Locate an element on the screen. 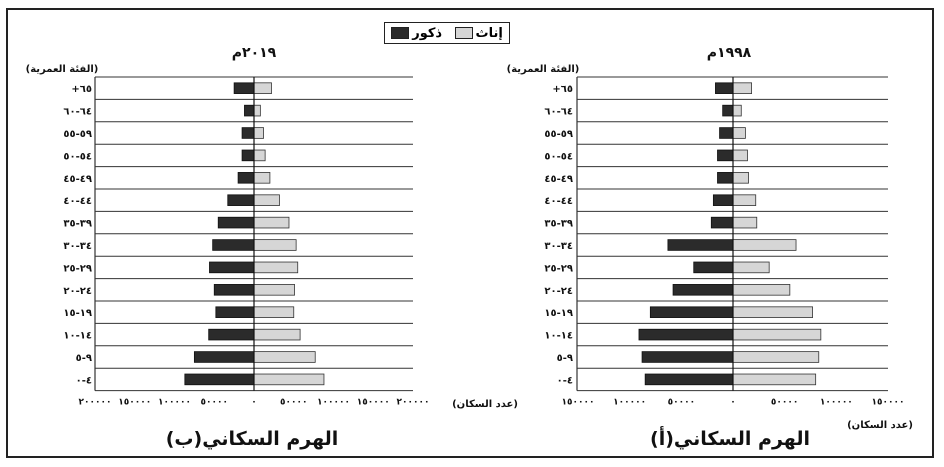  legend-male-swatch is located at coordinates (400, 33).